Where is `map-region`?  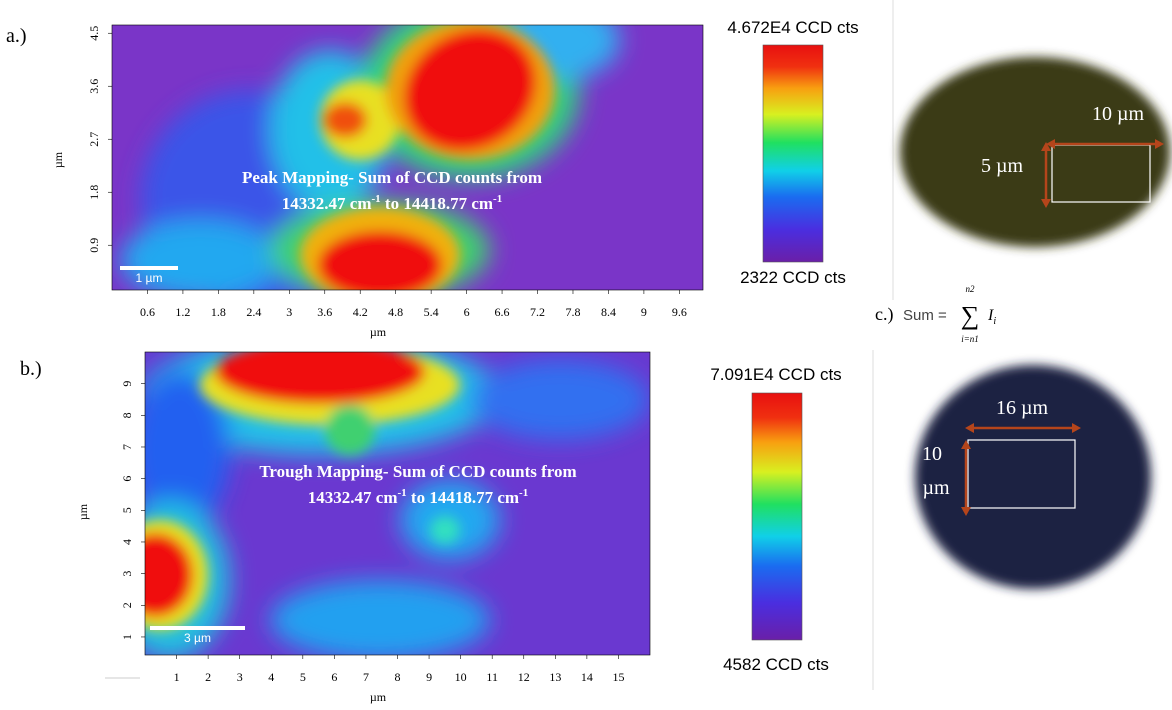
map-region is located at coordinates (1021, 474).